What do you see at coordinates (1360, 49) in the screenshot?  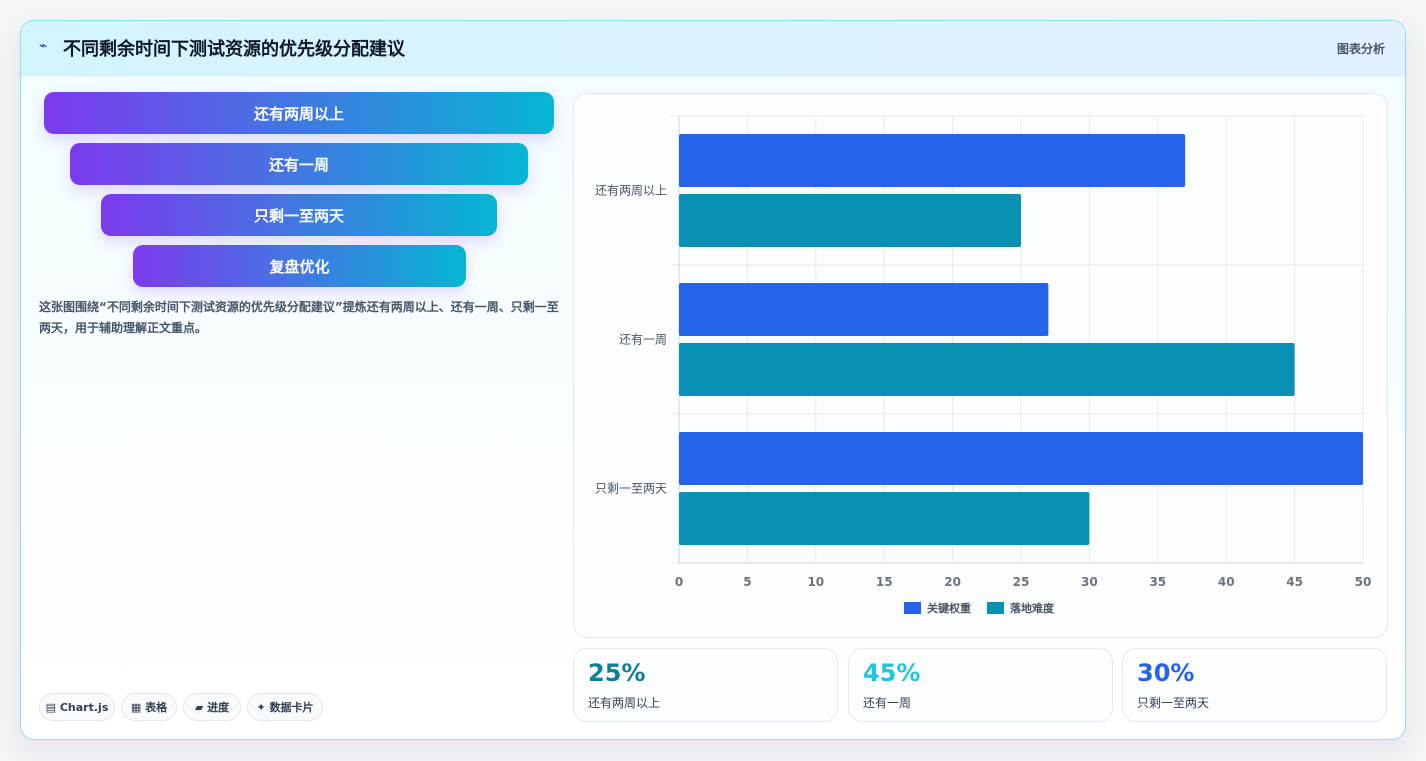 I see `header-tag: 图表分析` at bounding box center [1360, 49].